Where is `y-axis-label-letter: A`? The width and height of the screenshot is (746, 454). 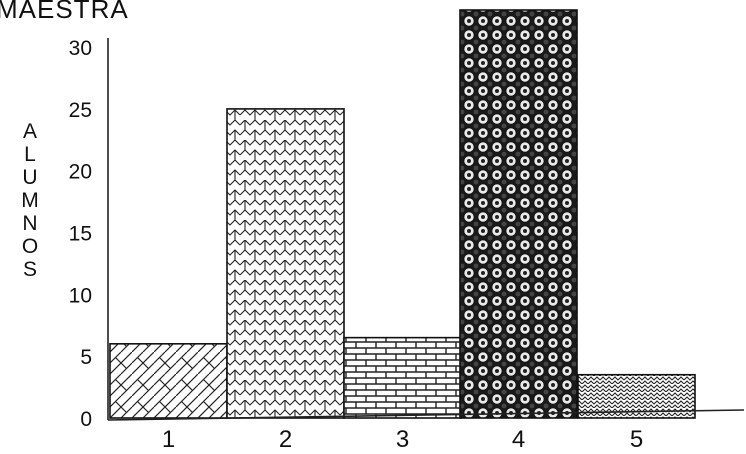 y-axis-label-letter: A is located at coordinates (29, 131).